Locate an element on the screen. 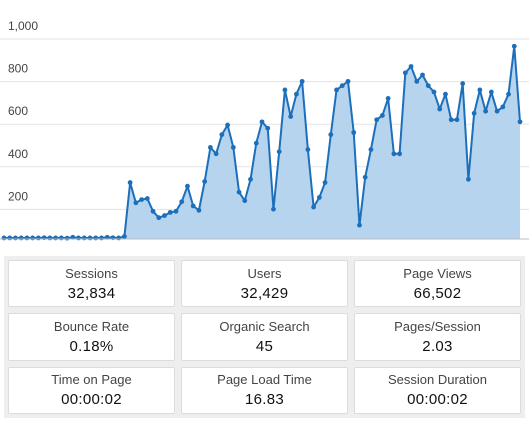  metric-value: 32,834 is located at coordinates (91, 293).